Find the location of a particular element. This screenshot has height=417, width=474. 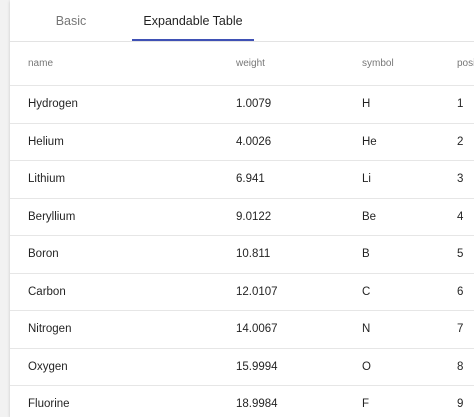

table-row: Carbon 12.0107 C 6 is located at coordinates (242, 292).